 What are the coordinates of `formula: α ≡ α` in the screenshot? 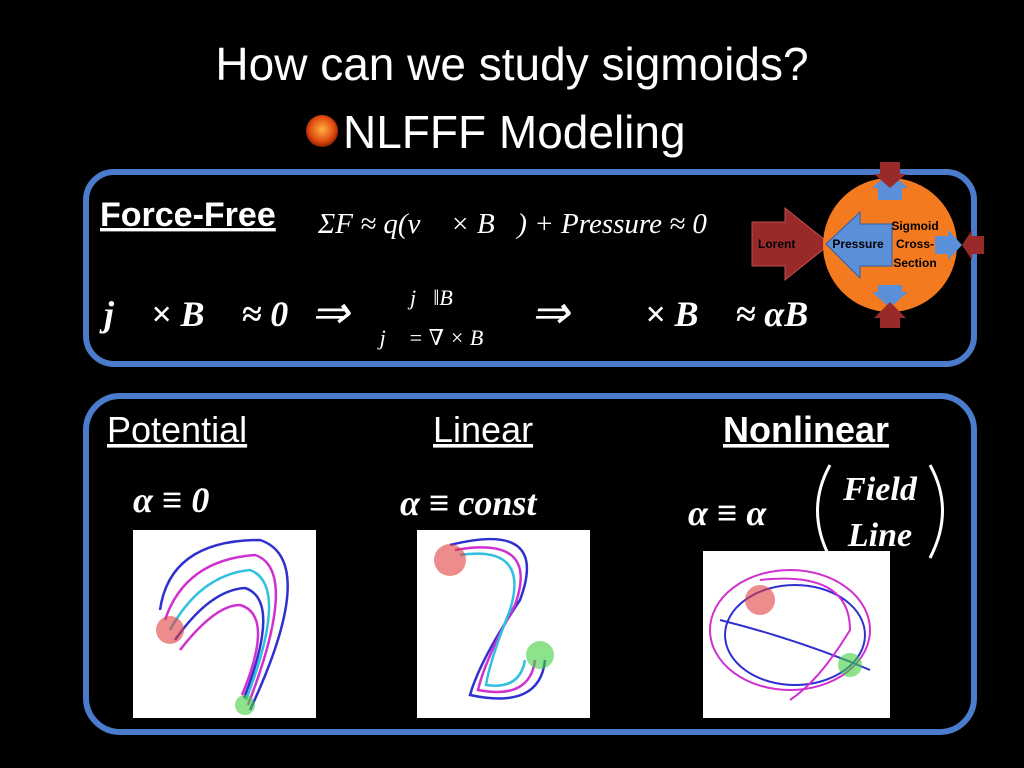 It's located at (727, 513).